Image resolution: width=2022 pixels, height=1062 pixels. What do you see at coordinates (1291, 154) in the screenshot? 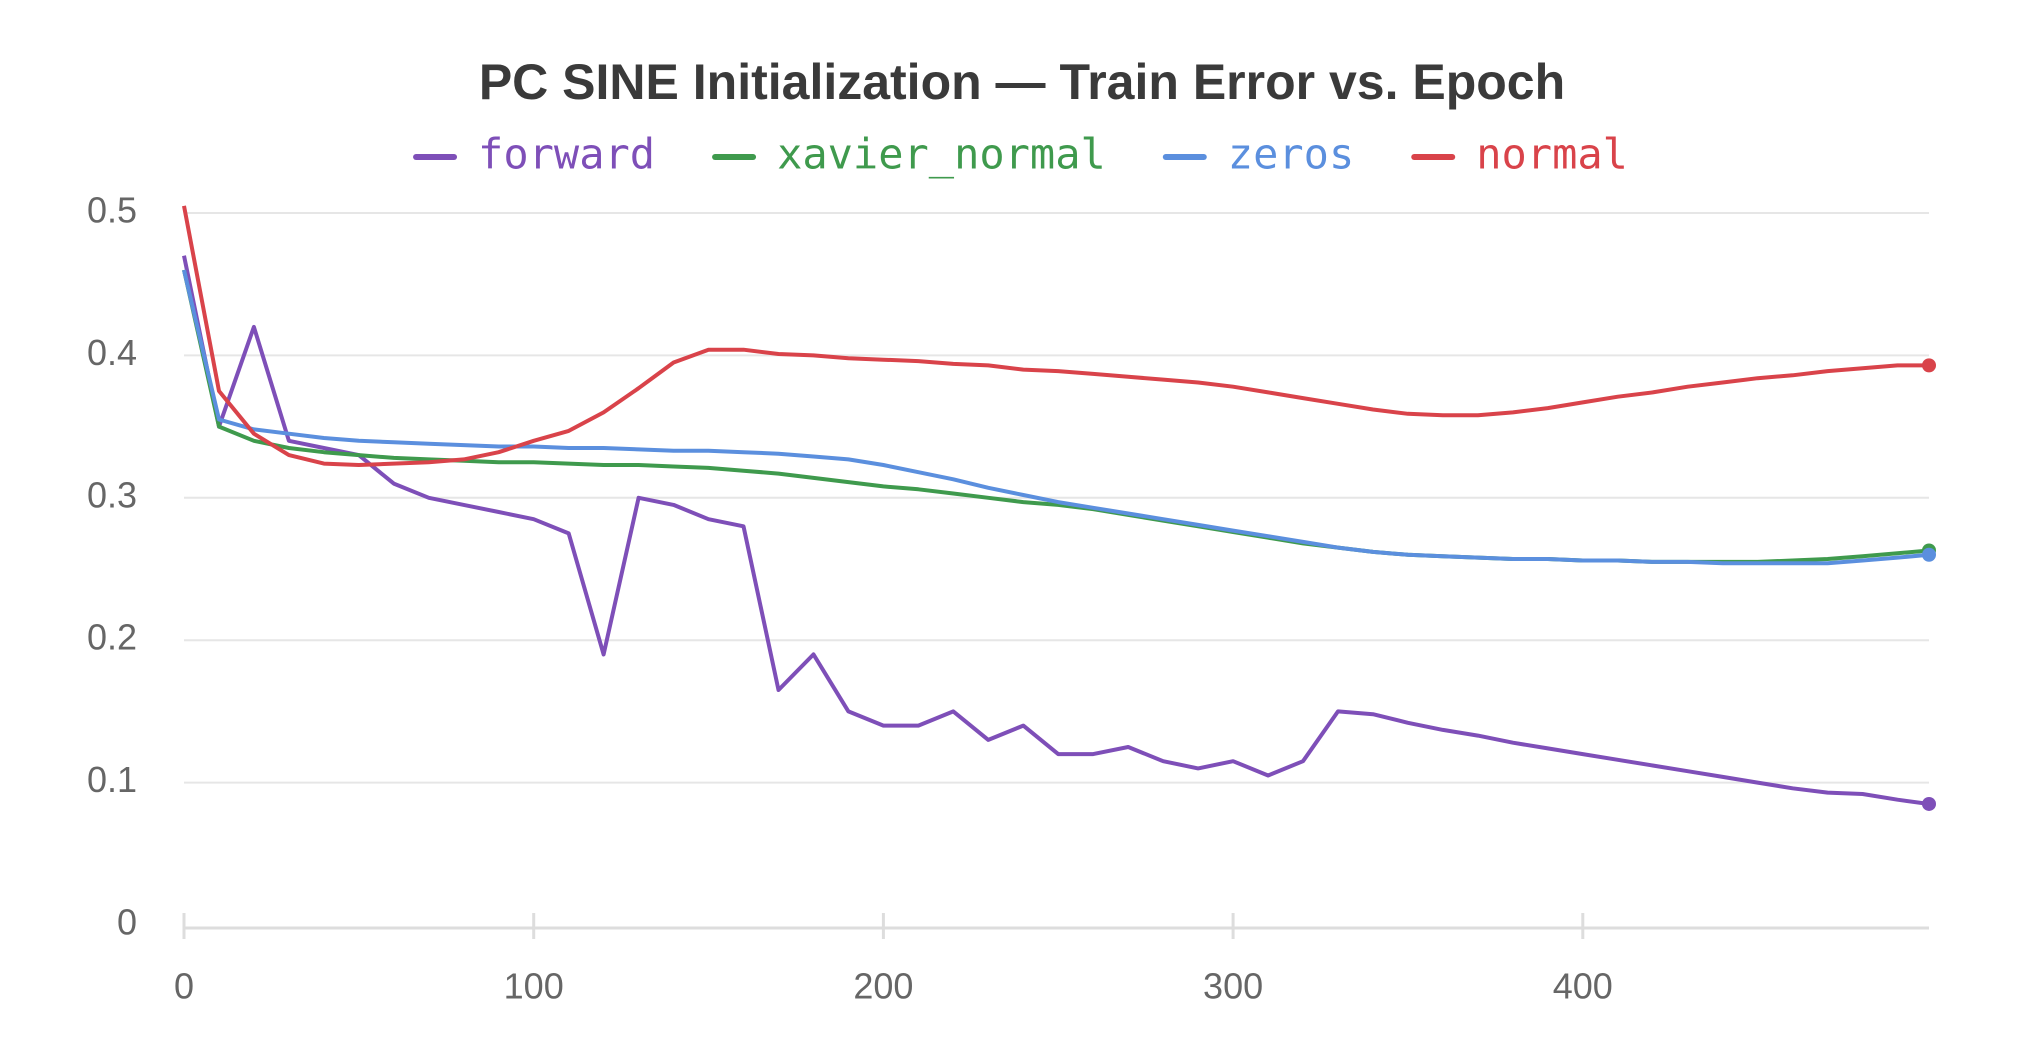
I see `legend-label: zeros` at bounding box center [1291, 154].